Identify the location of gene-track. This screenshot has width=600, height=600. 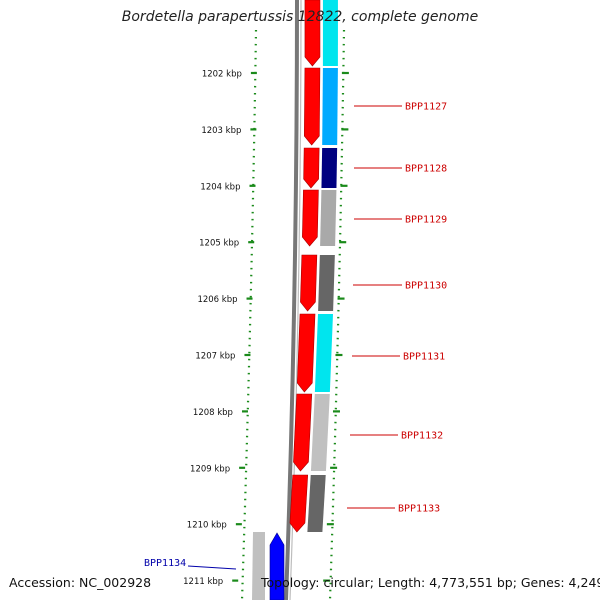
(295, 300).